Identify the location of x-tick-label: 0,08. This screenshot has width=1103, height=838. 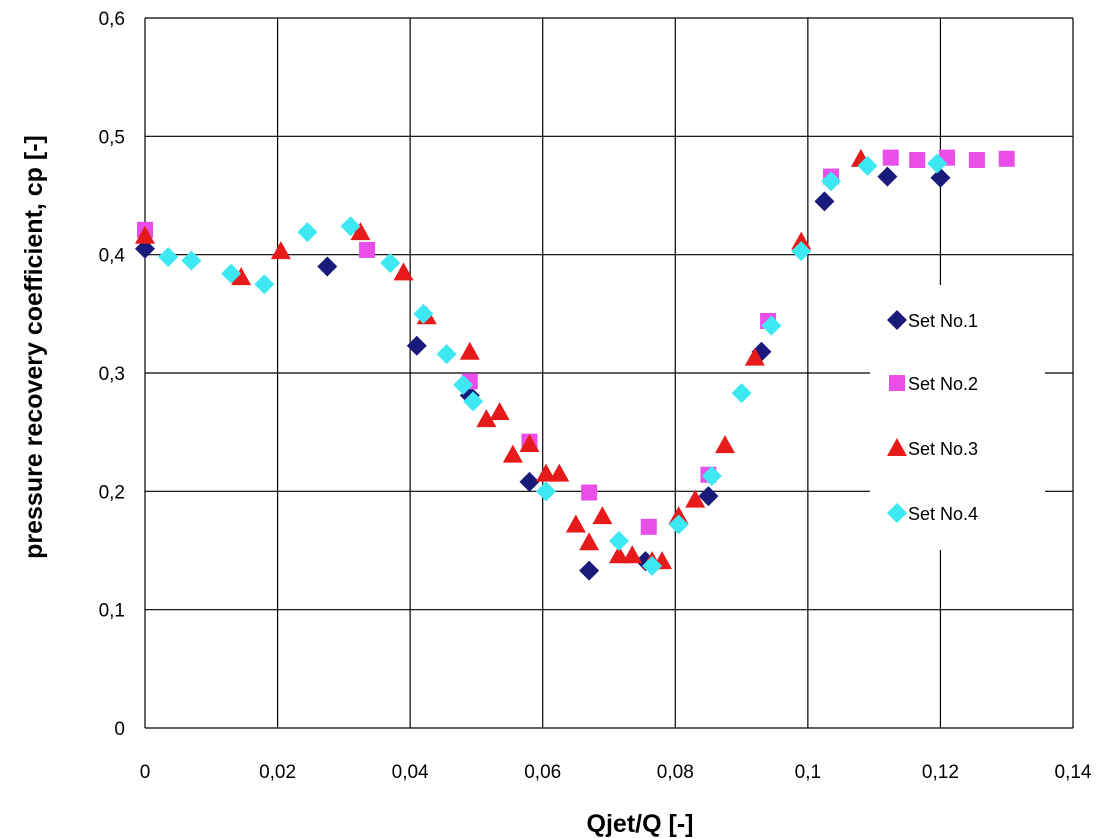
(675, 772).